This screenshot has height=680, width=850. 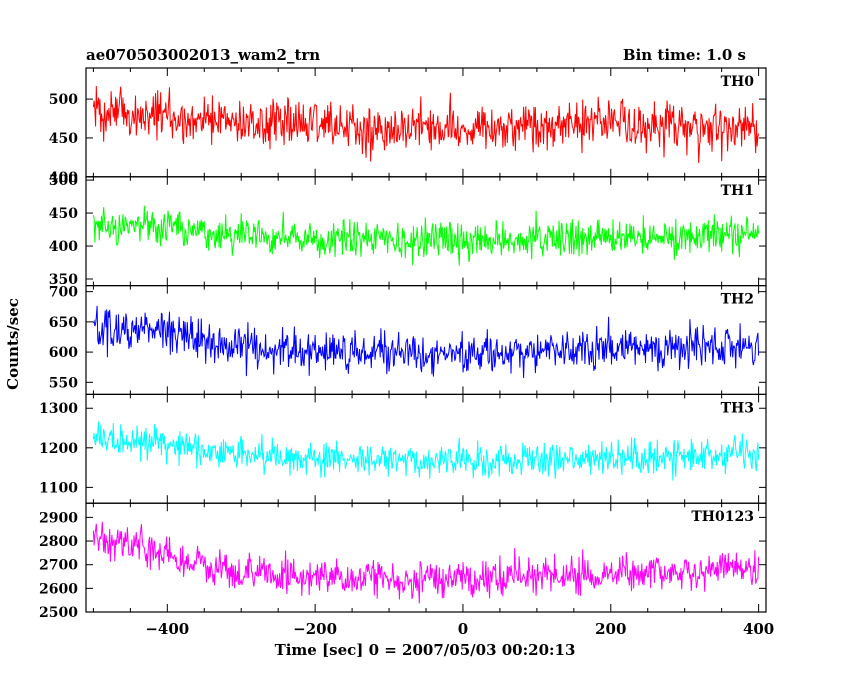 What do you see at coordinates (738, 82) in the screenshot?
I see `series-label-th0: TH0` at bounding box center [738, 82].